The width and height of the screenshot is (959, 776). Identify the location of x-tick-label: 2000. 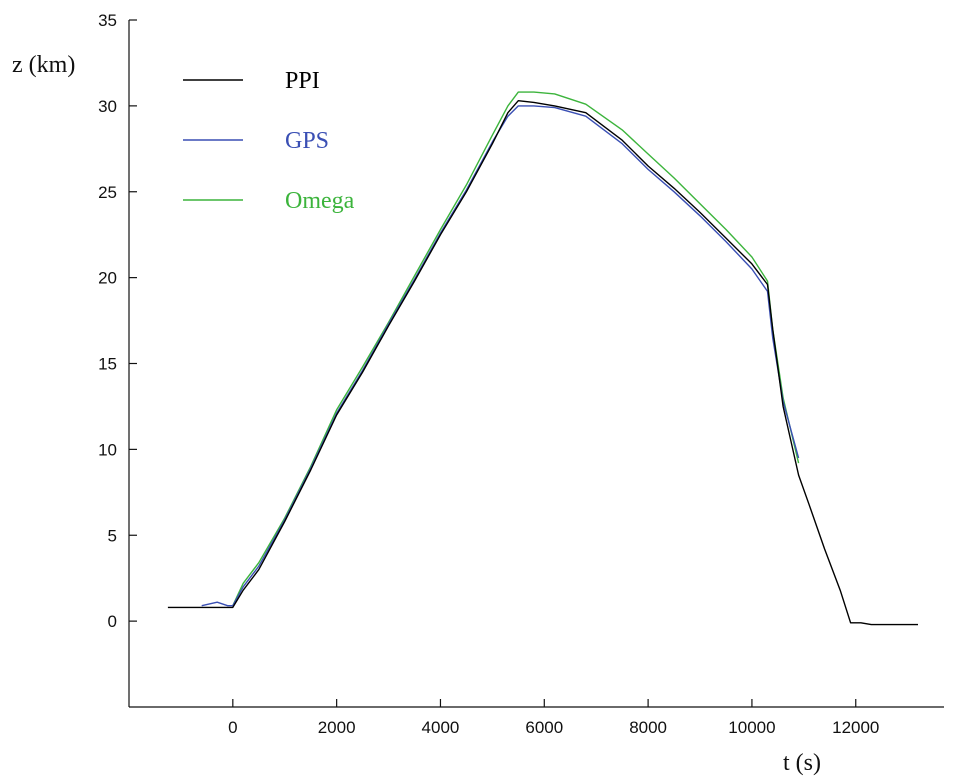
(337, 727).